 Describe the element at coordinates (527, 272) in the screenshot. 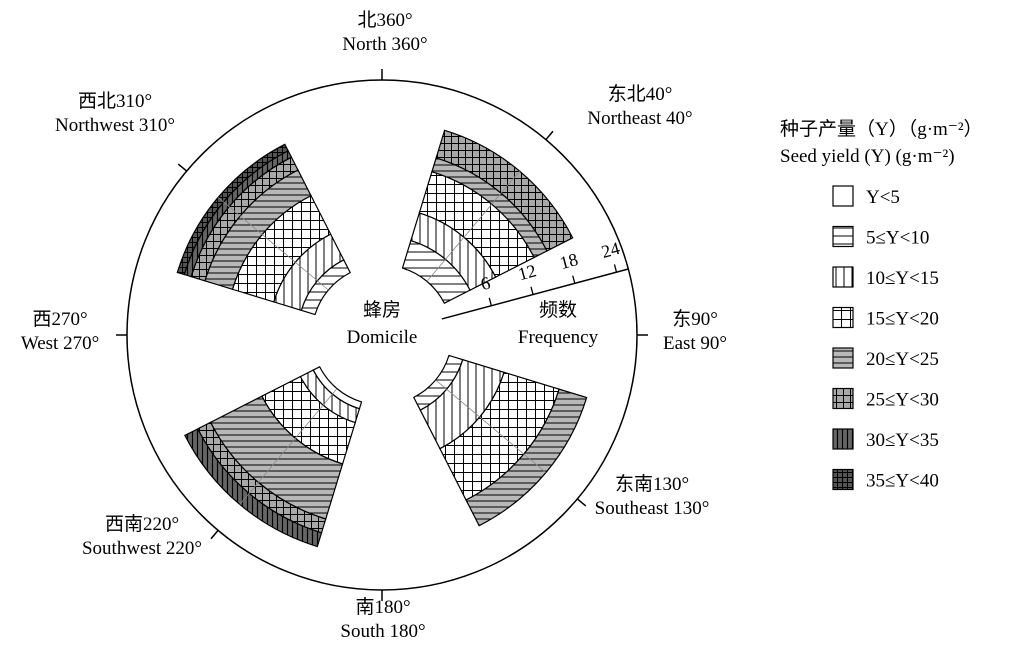

I see `radial-tick-label-12: 12` at that location.